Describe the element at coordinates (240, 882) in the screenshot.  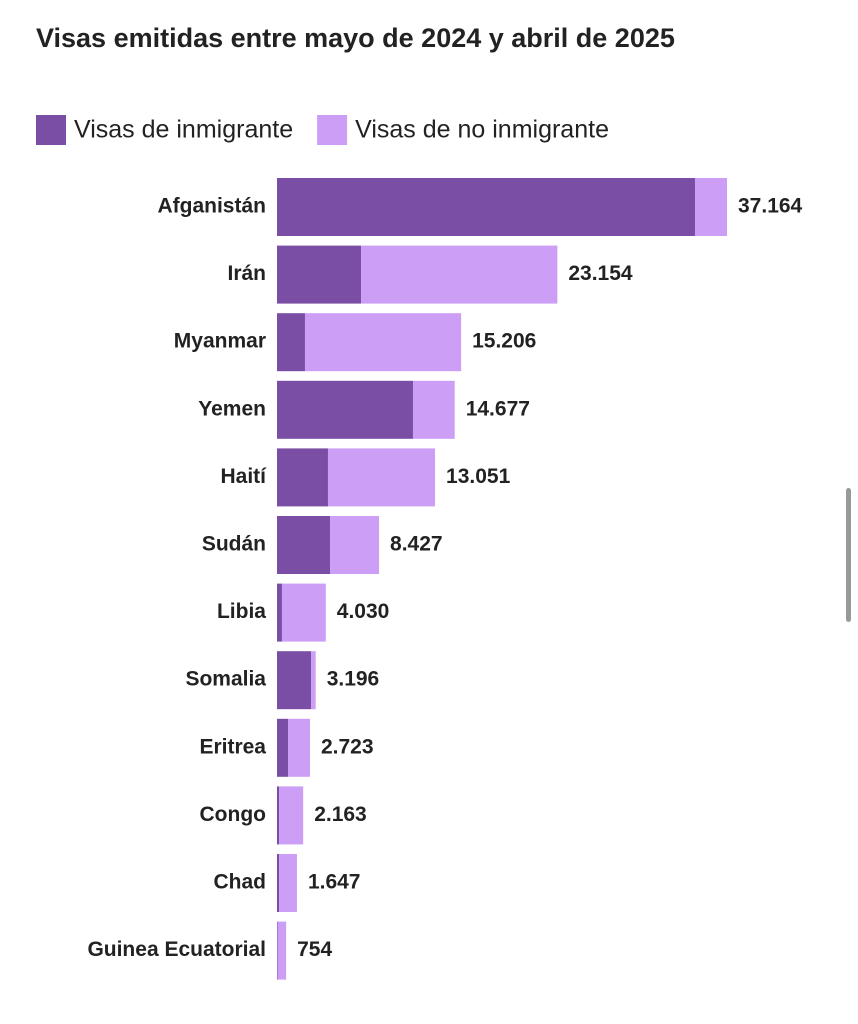
I see `y-tick-label: Chad` at that location.